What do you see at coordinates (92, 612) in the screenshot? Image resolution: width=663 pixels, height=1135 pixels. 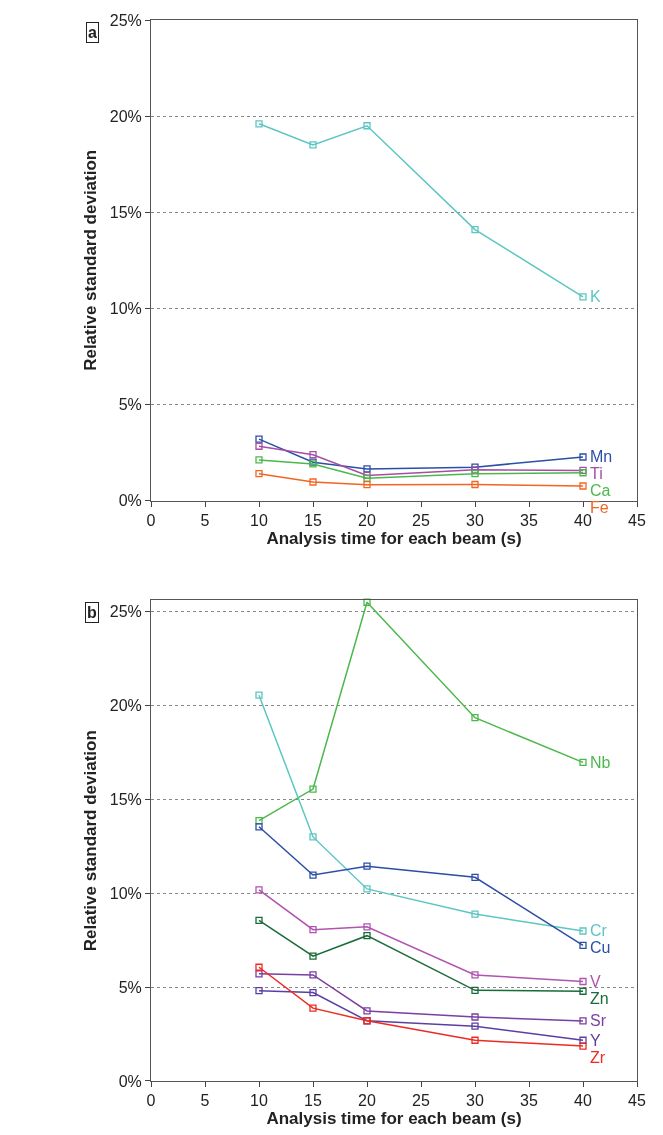 I see `chart-title: b` at bounding box center [92, 612].